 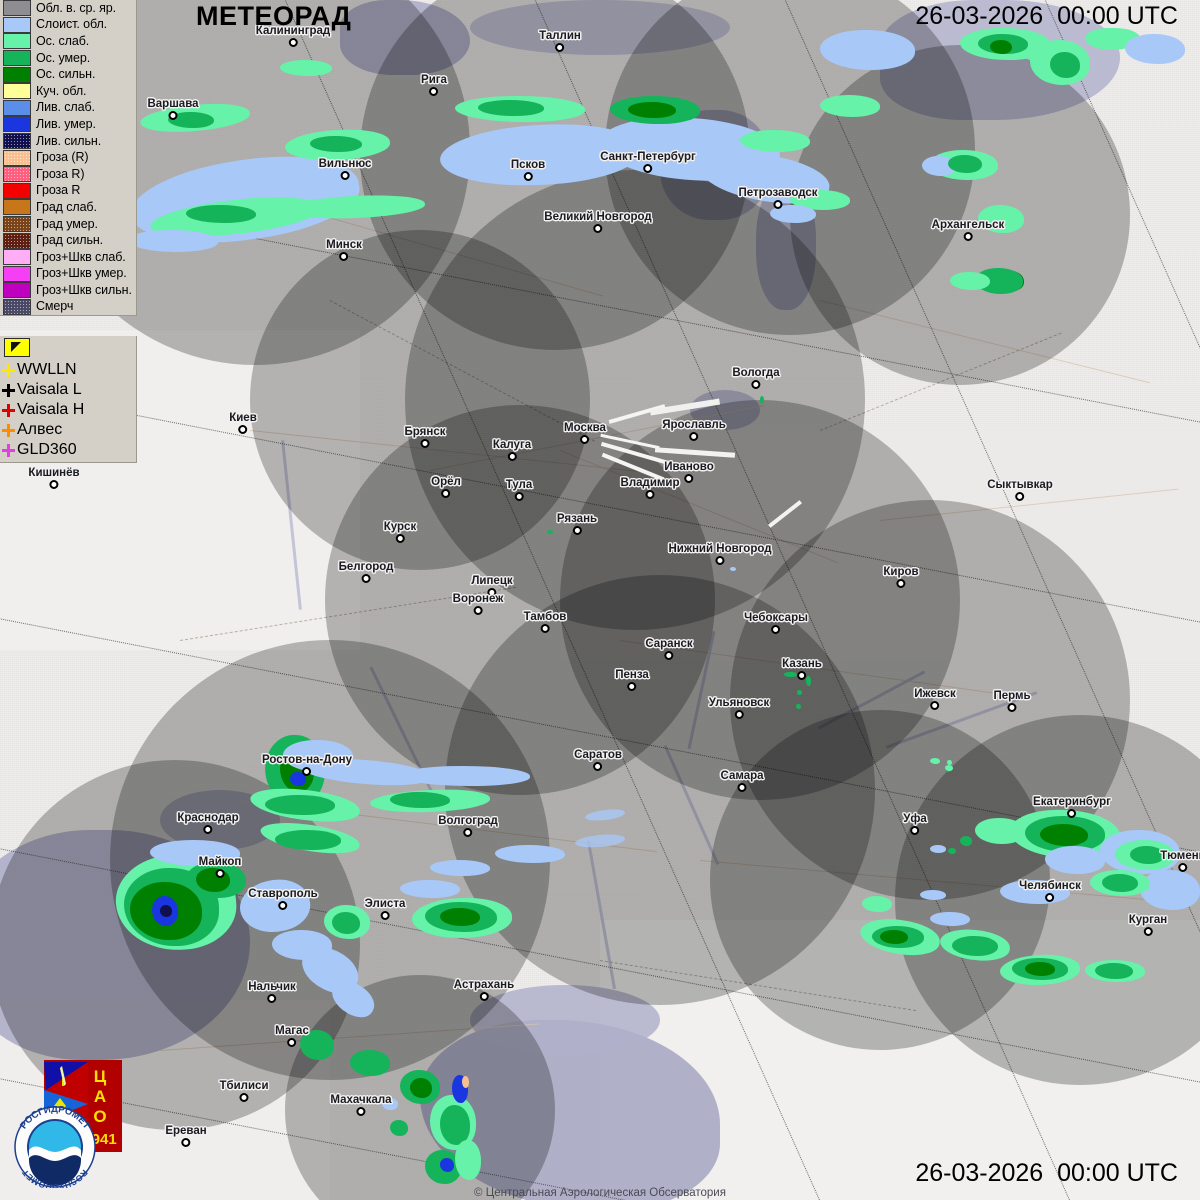 I want to click on roshydromet-logo: РОСГИДРОМЕТ ROSHYDROMET, so click(x=55, y=1147).